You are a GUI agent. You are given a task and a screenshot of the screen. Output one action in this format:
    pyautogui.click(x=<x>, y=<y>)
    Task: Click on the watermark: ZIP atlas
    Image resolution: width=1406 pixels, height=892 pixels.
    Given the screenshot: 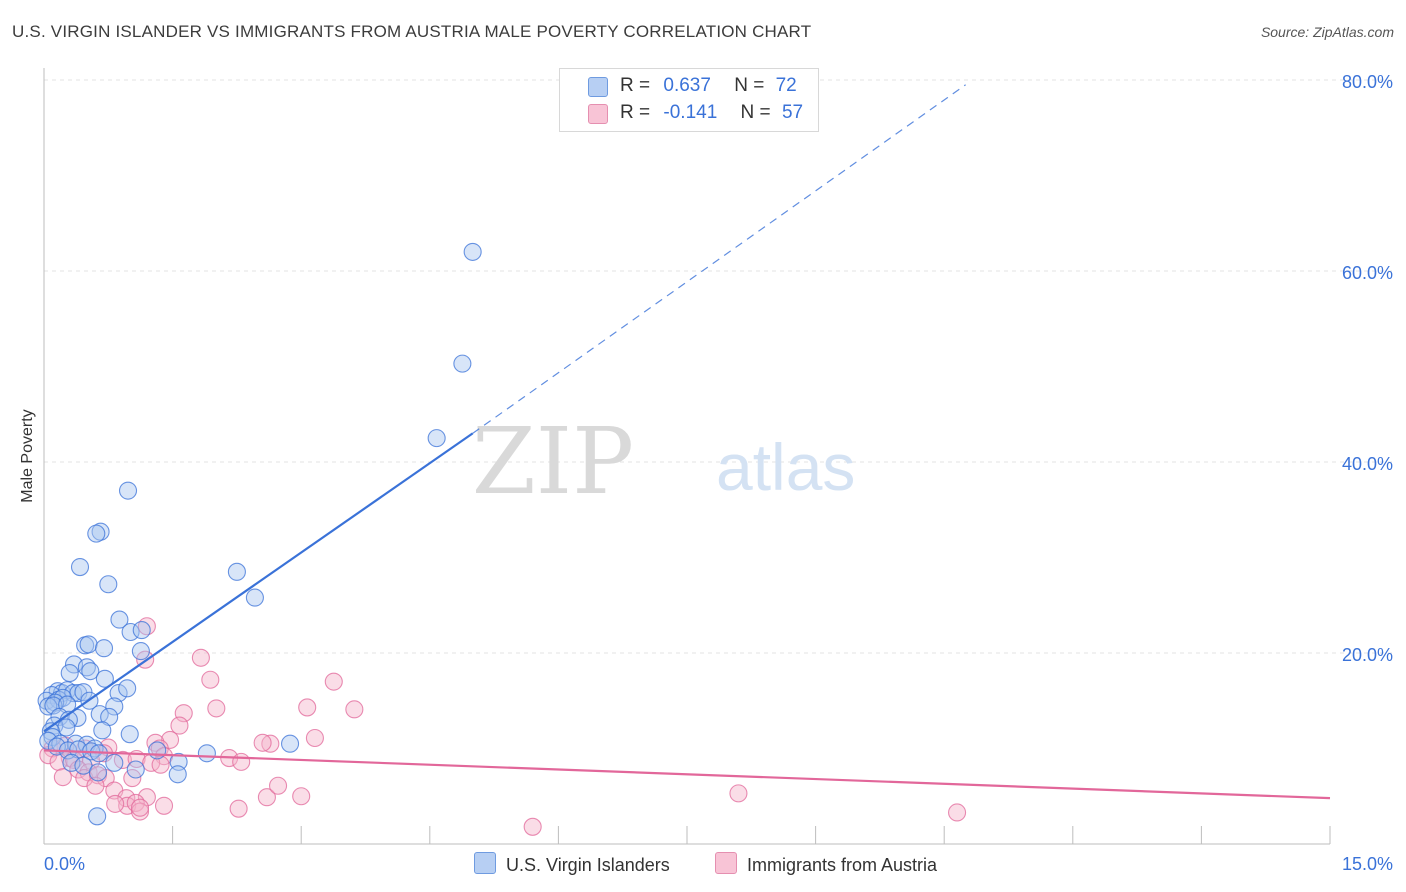 What is the action you would take?
    pyautogui.click(x=664, y=461)
    